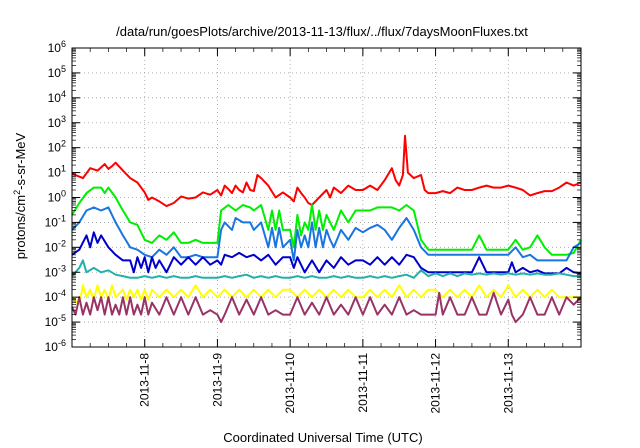  I want to click on y-tick-label: 10⁻², so click(55, 246).